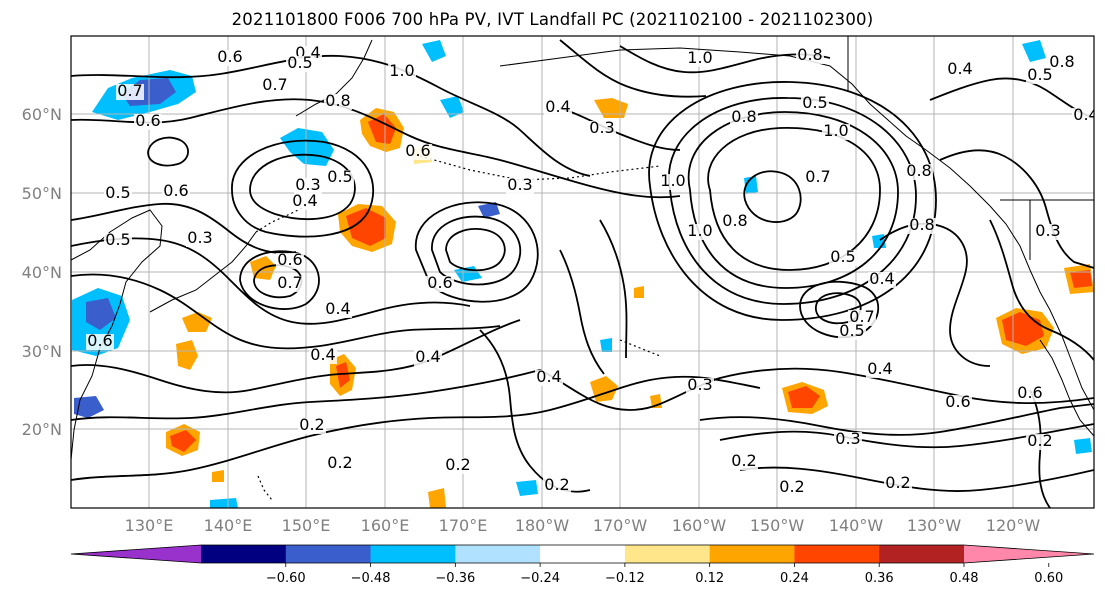  What do you see at coordinates (709, 578) in the screenshot?
I see `colorbar-tick-label: 0.12` at bounding box center [709, 578].